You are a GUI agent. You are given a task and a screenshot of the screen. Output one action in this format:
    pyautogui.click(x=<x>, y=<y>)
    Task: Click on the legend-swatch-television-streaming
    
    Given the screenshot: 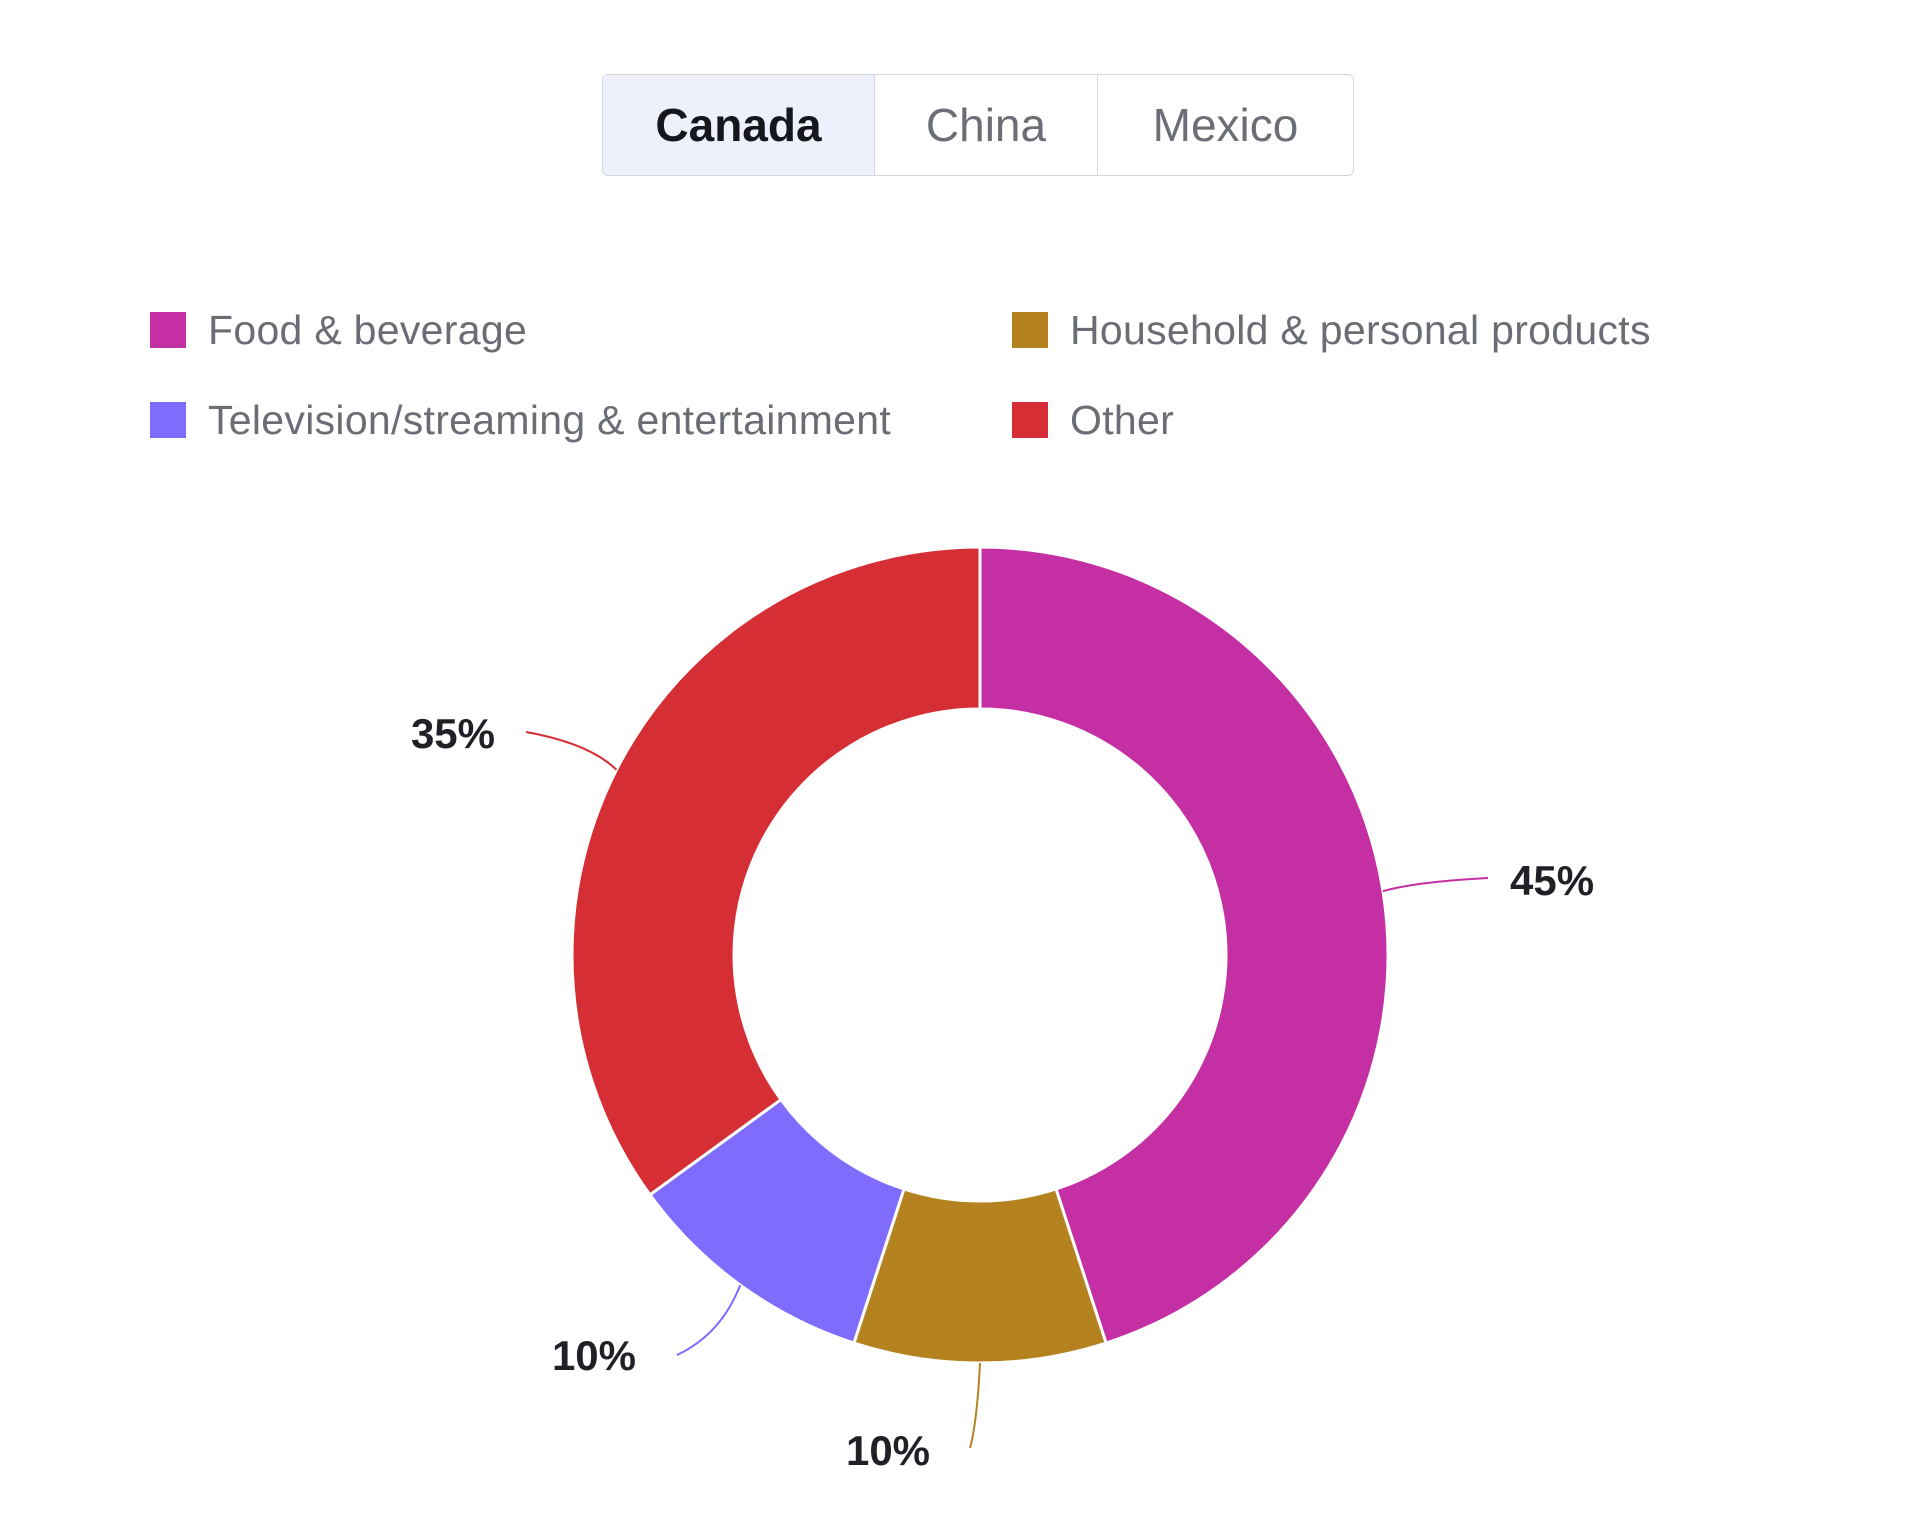 What is the action you would take?
    pyautogui.click(x=168, y=420)
    